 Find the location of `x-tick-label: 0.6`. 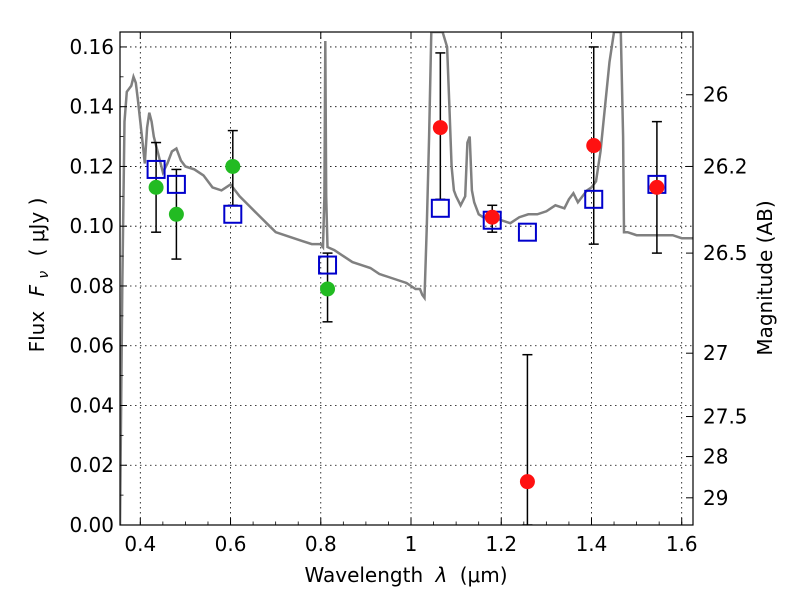

x-tick-label: 0.6 is located at coordinates (231, 544).